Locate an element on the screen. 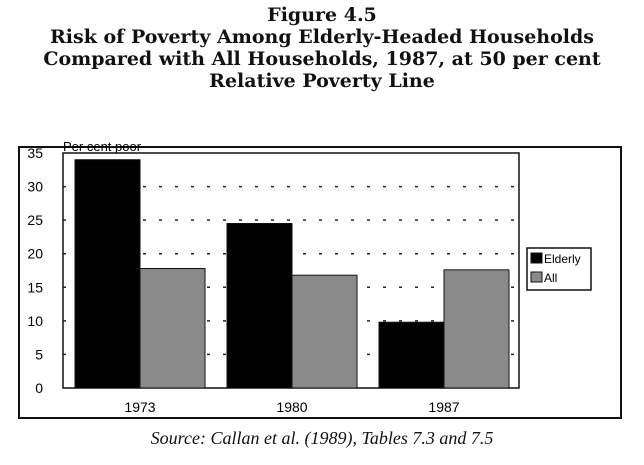 The height and width of the screenshot is (465, 644). bar-all-1980 is located at coordinates (324, 331).